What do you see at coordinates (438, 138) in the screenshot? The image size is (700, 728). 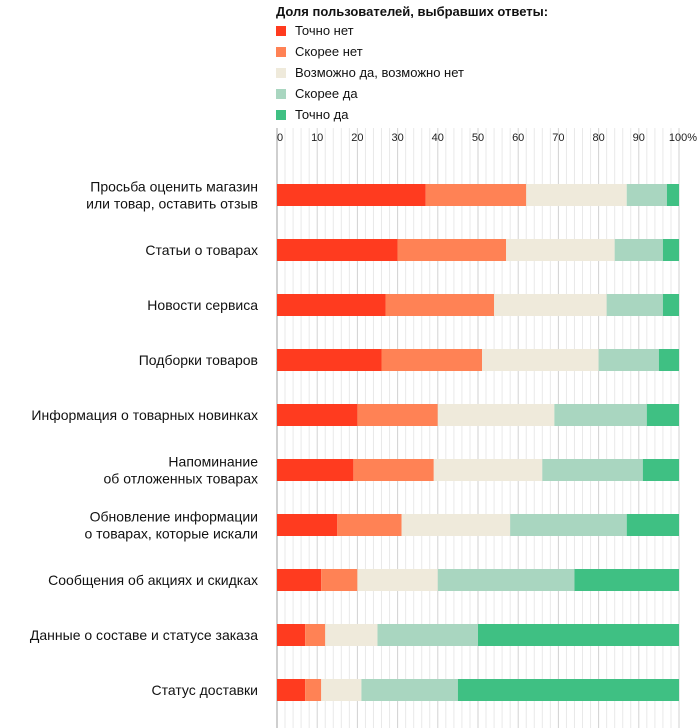 I see `x-tick-label: 40` at bounding box center [438, 138].